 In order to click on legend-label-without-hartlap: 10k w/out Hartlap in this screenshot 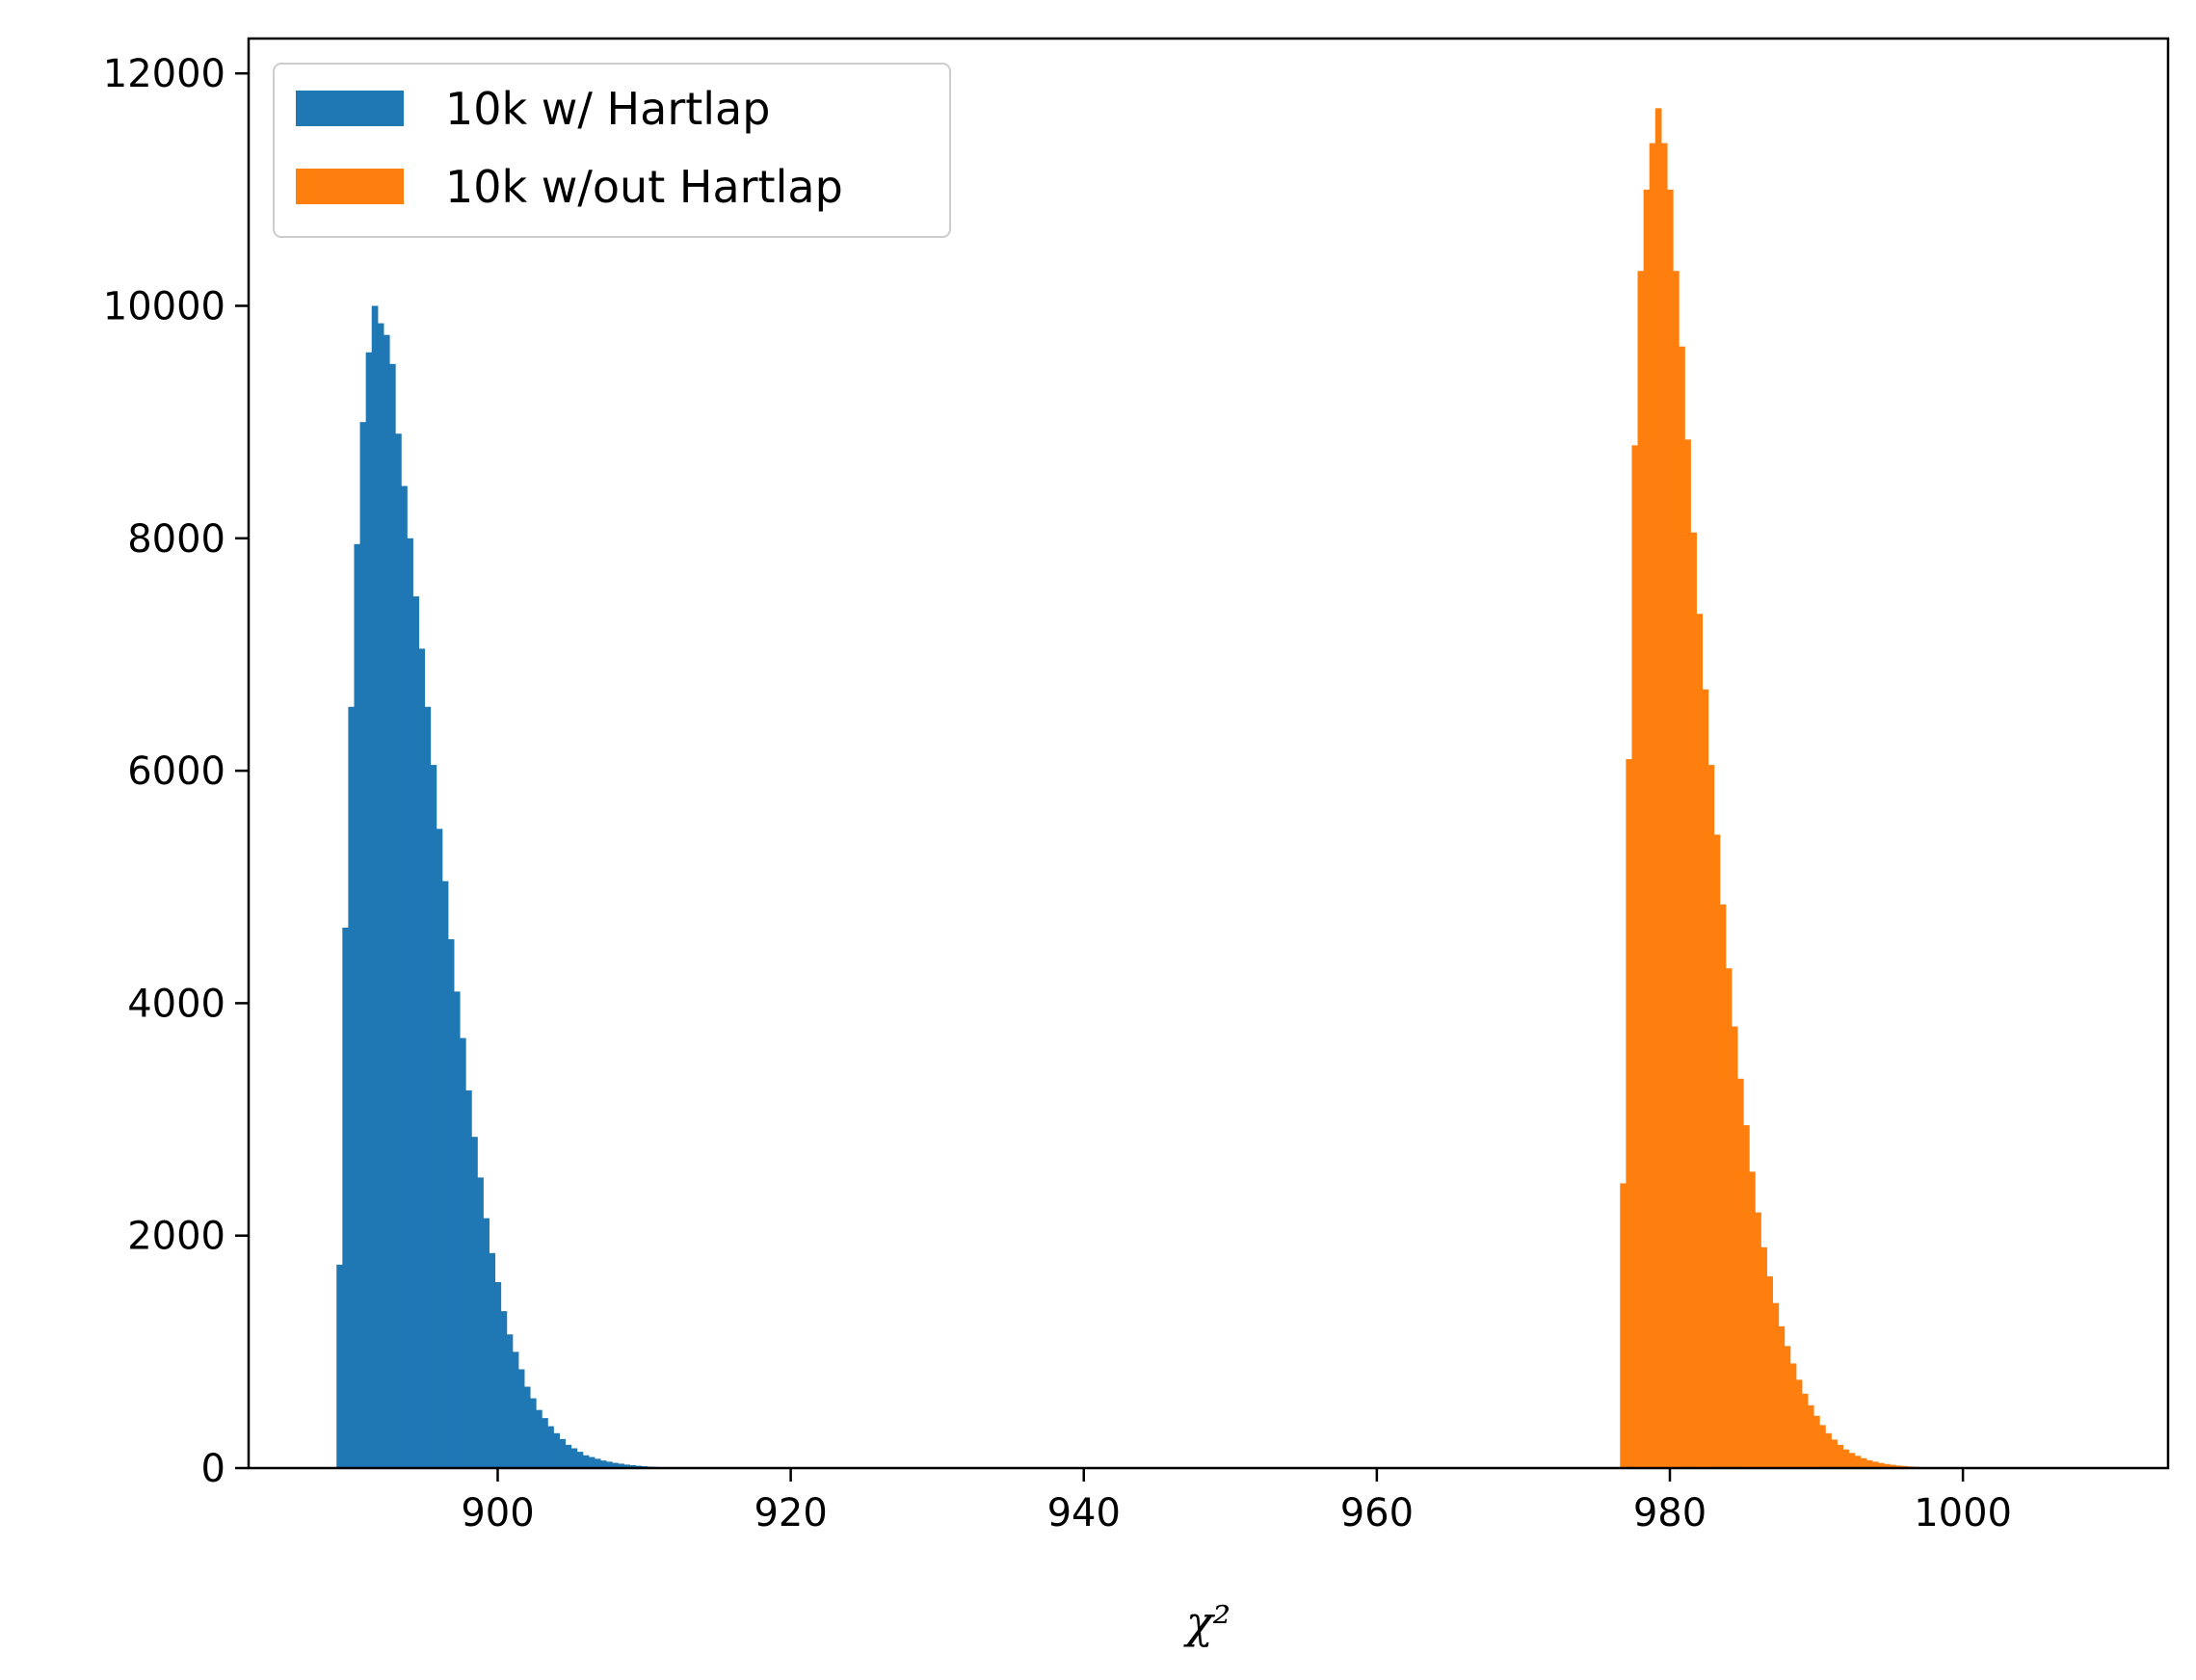, I will do `click(644, 187)`.